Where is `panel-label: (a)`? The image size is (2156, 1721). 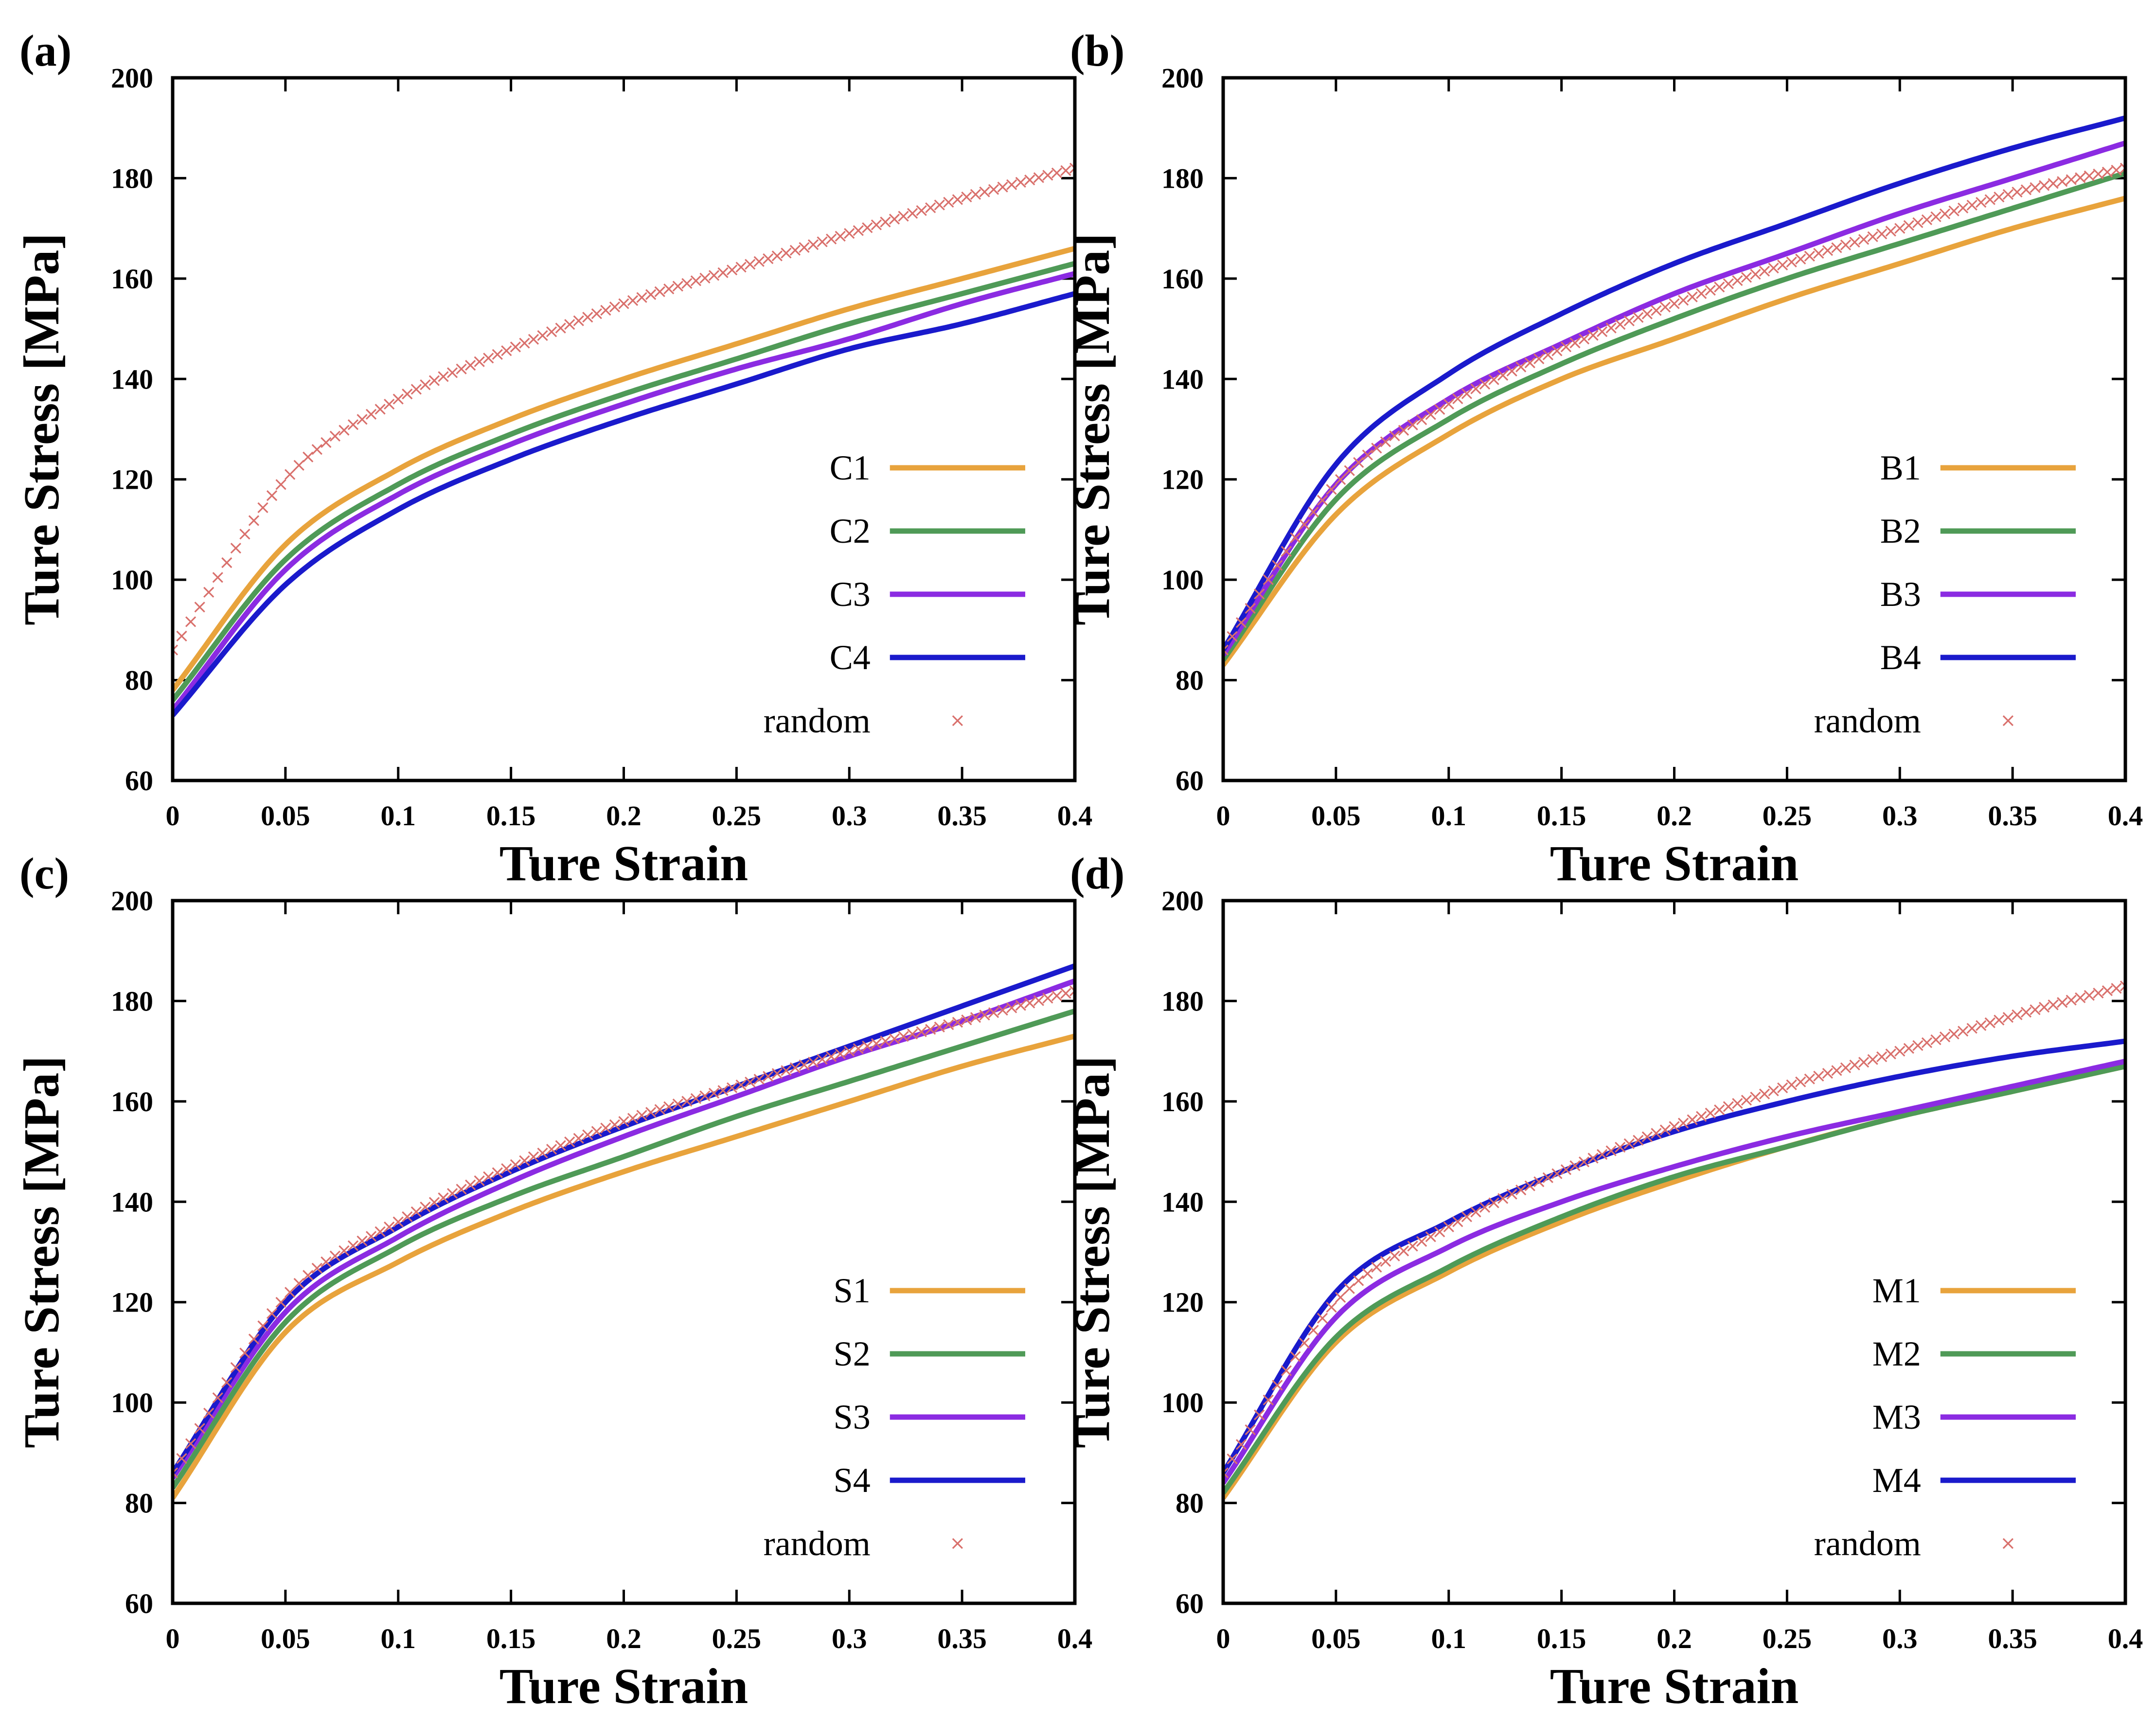 panel-label: (a) is located at coordinates (45, 50).